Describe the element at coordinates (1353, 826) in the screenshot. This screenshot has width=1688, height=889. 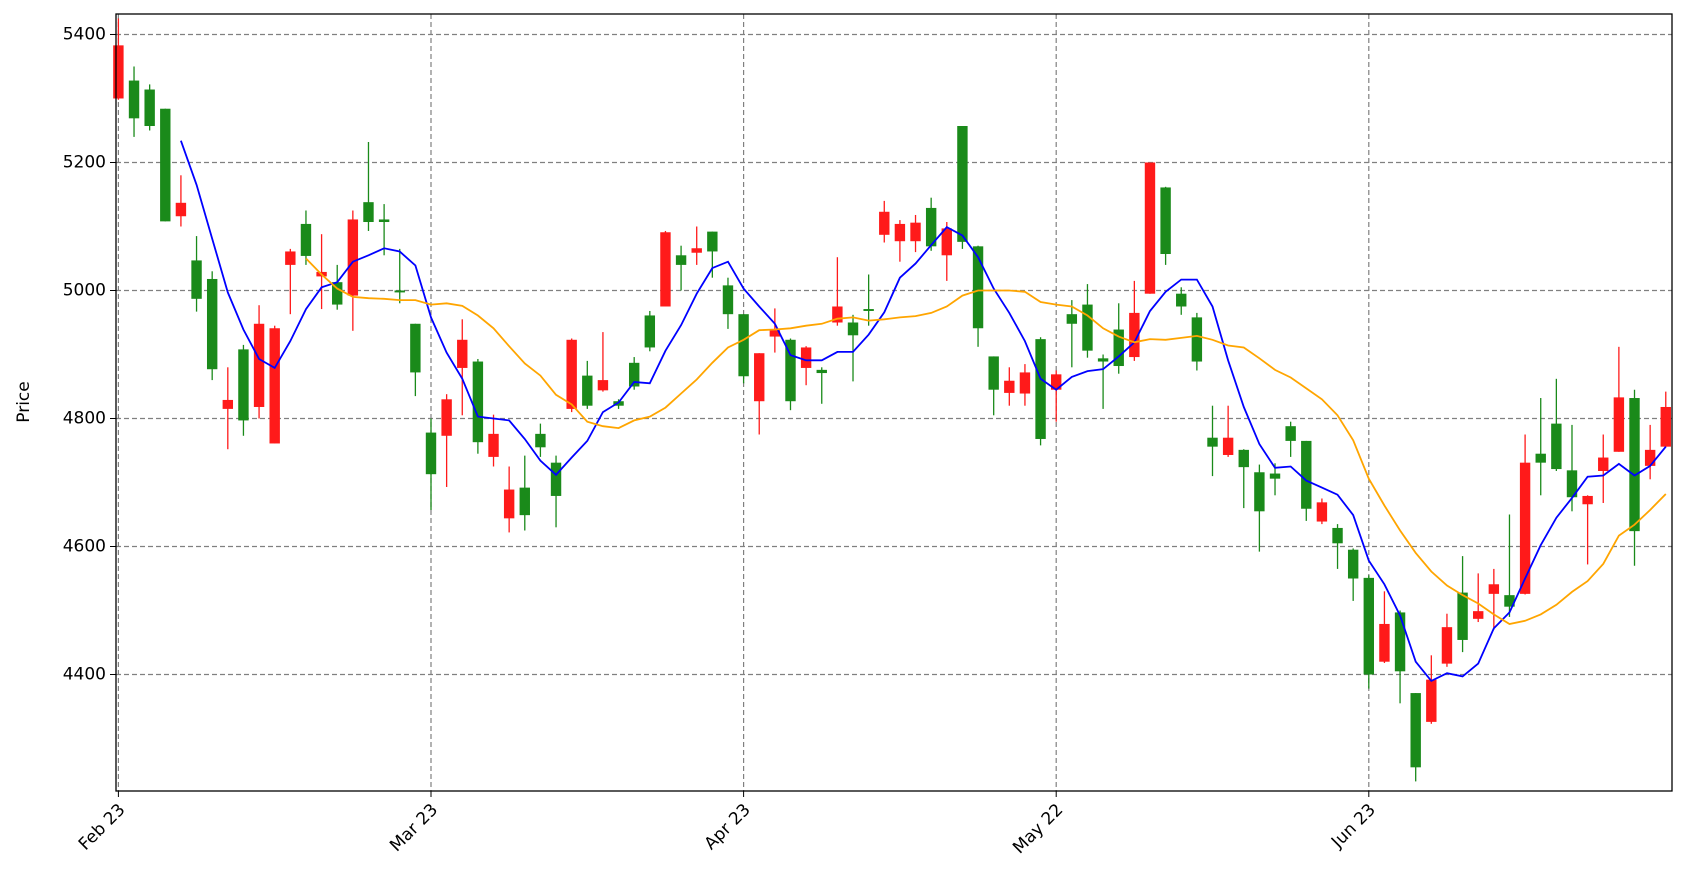
I see `x-tick-label: Jun 23` at that location.